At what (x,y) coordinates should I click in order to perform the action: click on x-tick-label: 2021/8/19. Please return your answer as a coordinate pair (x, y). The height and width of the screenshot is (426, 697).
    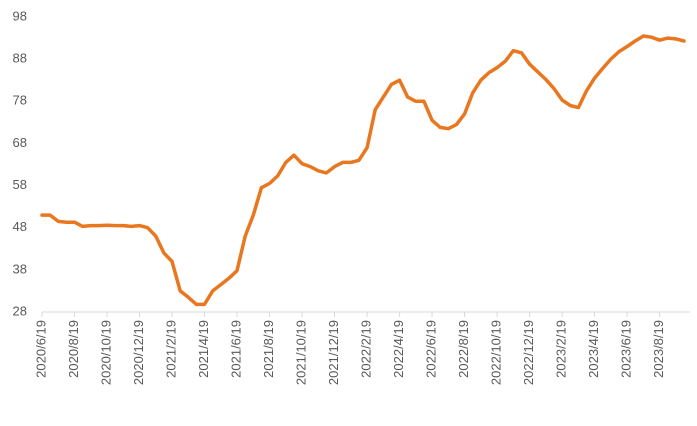
    Looking at the image, I should click on (268, 349).